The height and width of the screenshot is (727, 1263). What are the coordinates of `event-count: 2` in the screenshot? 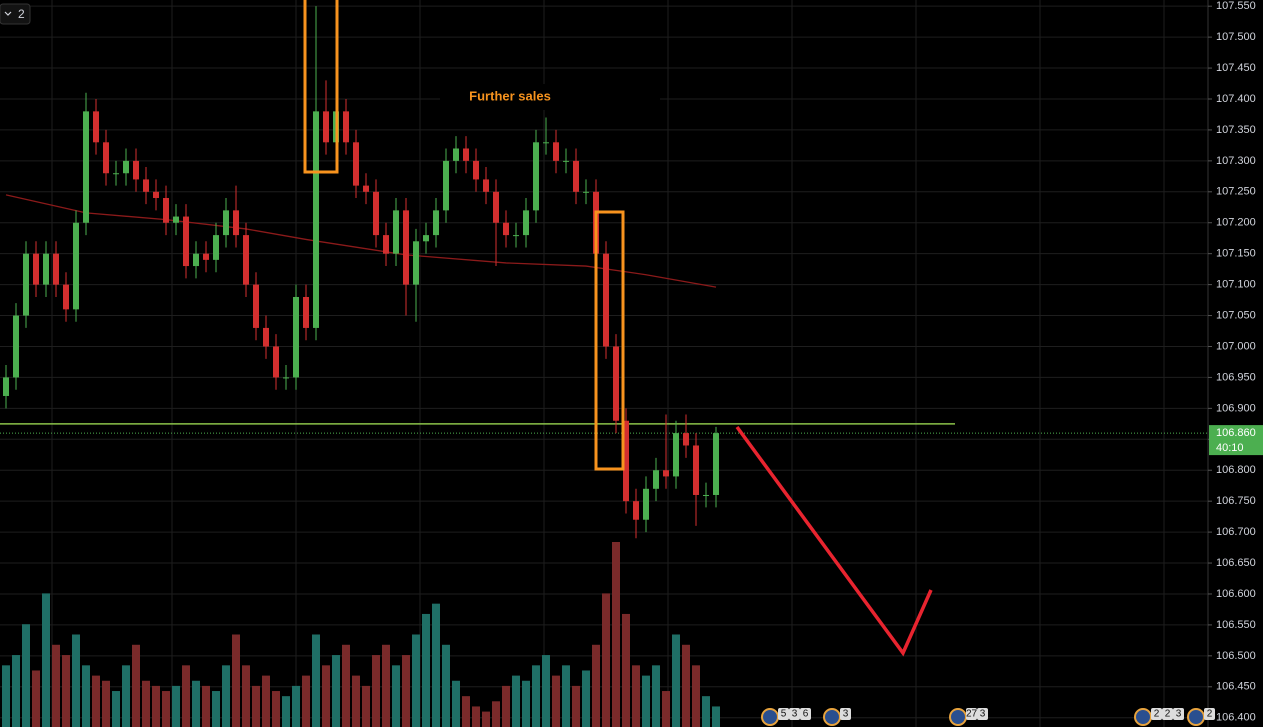 It's located at (1168, 714).